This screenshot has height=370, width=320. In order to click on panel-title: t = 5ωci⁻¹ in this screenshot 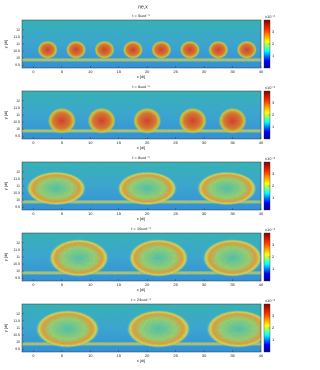, I will do `click(141, 15)`.